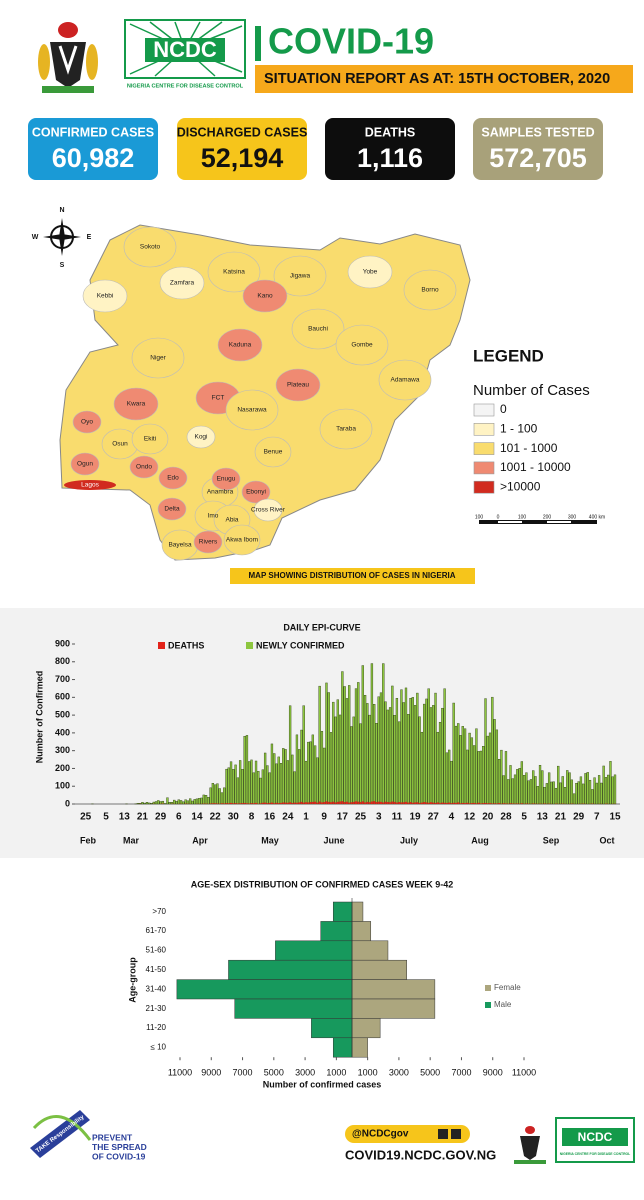 The image size is (644, 1200). What do you see at coordinates (430, 290) in the screenshot?
I see `state-label: Borno` at bounding box center [430, 290].